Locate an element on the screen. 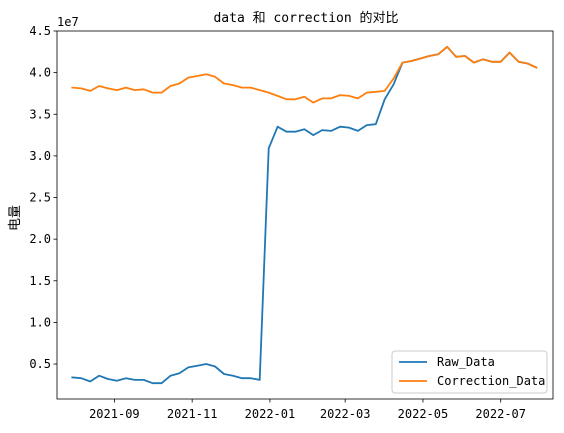 The width and height of the screenshot is (564, 433). x-tick-label: 2022-07 is located at coordinates (500, 414).